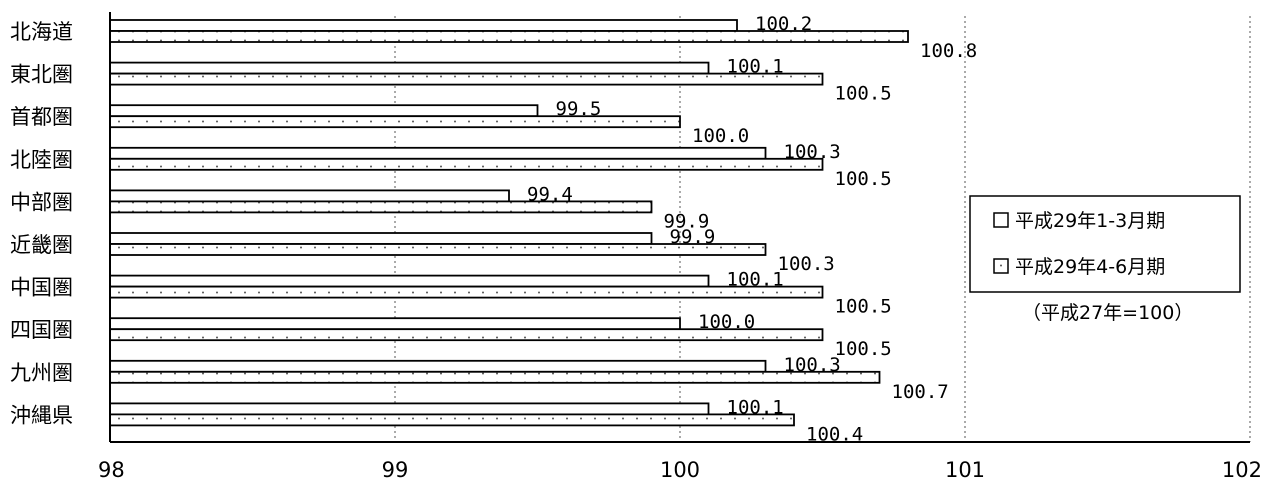 Image resolution: width=1264 pixels, height=482 pixels. I want to click on category-label-9: 沖縄県, so click(41, 415).